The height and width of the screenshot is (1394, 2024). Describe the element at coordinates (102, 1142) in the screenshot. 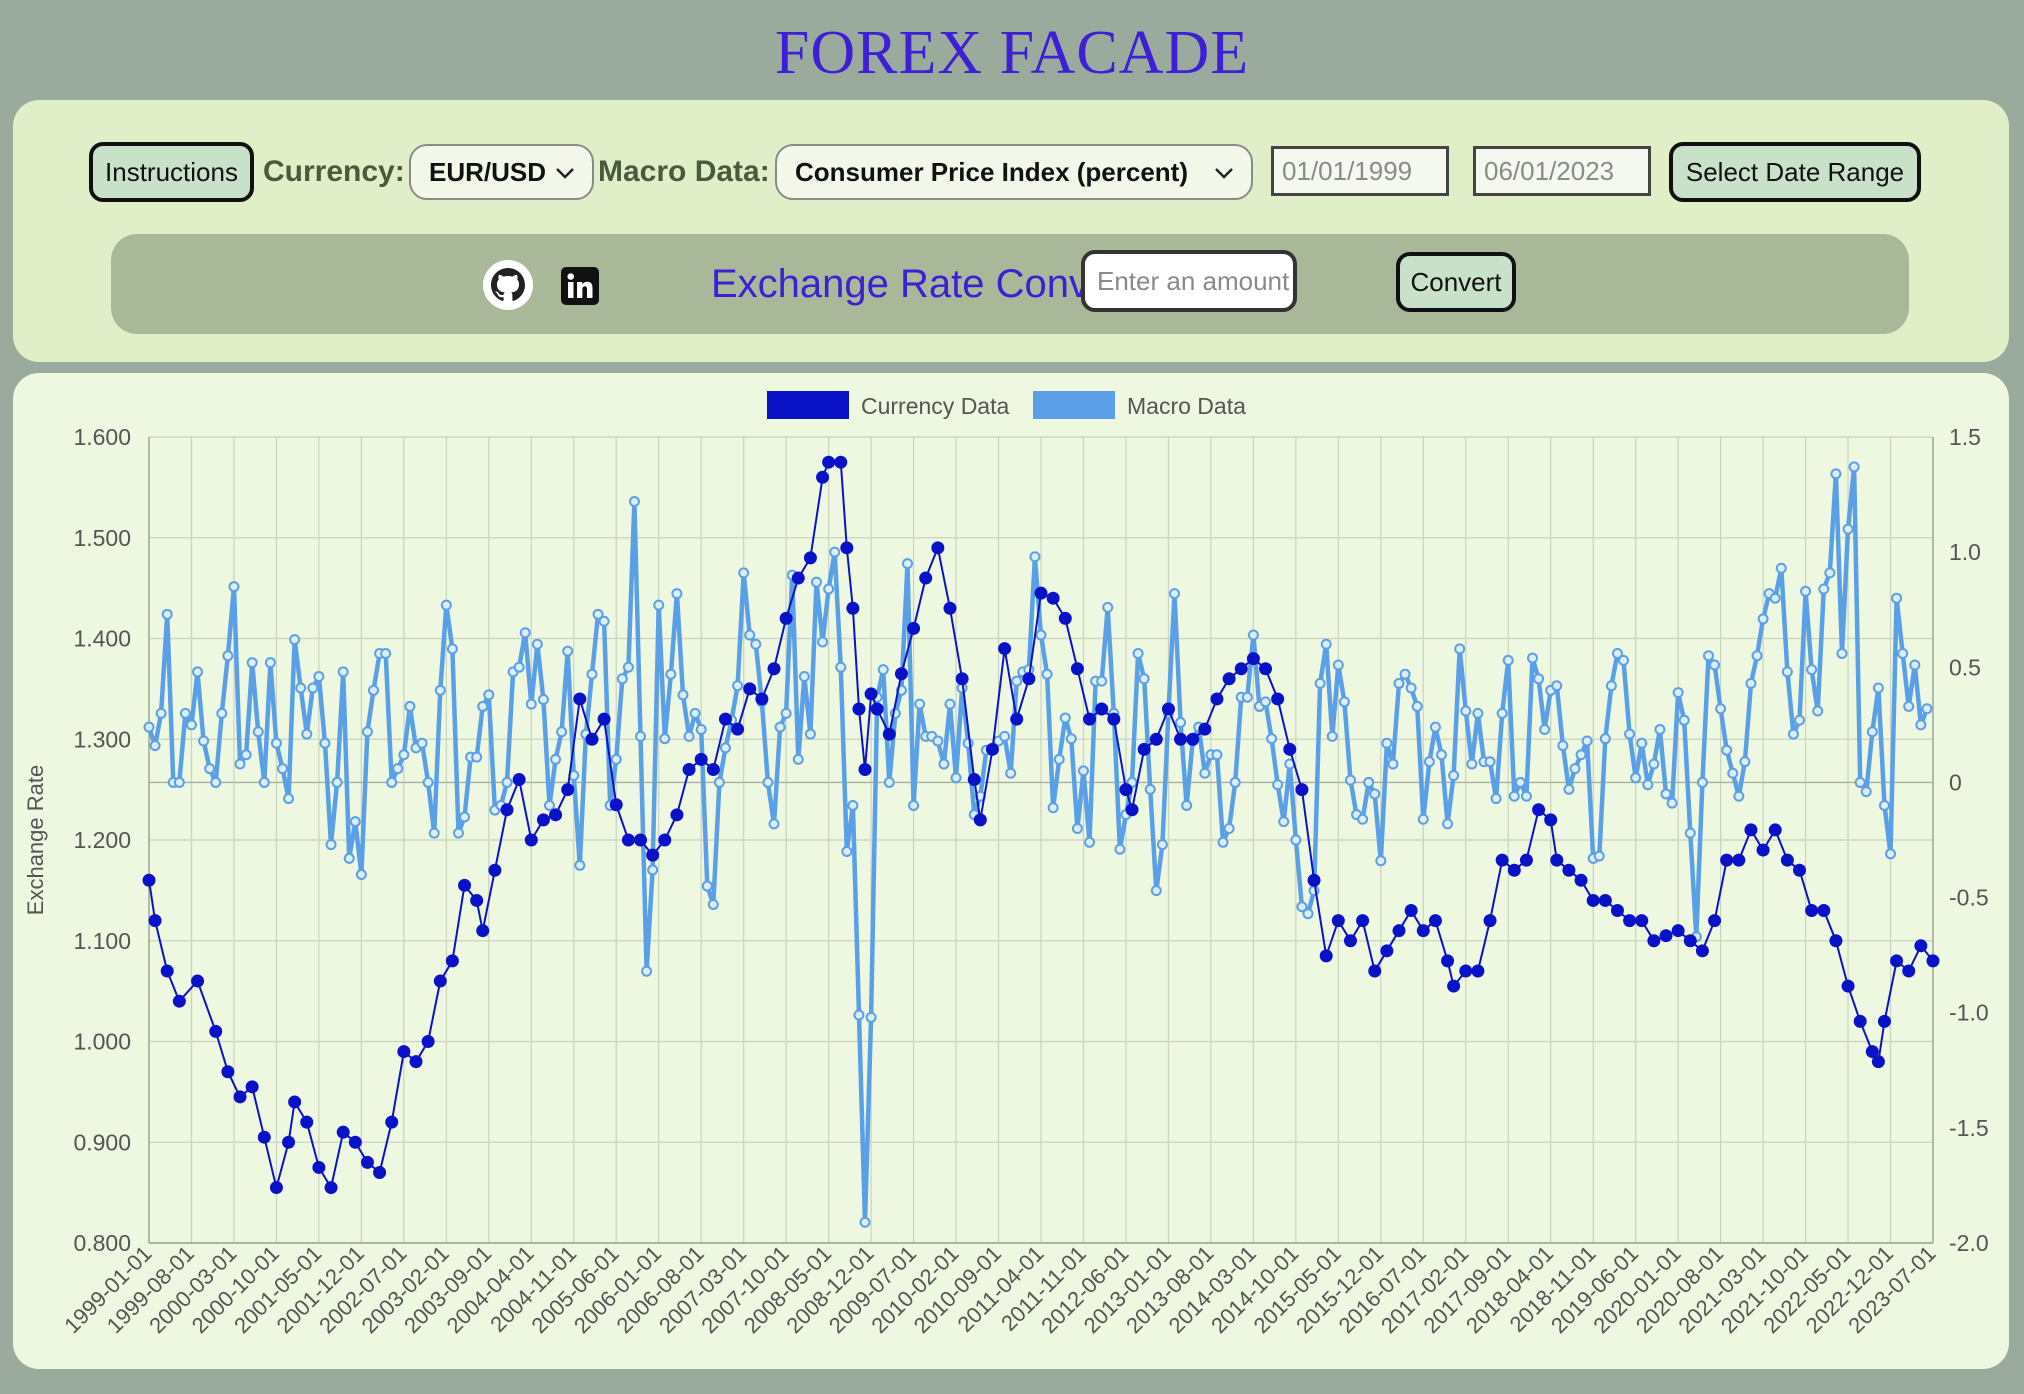

I see `y-tick-label: 0.900` at that location.